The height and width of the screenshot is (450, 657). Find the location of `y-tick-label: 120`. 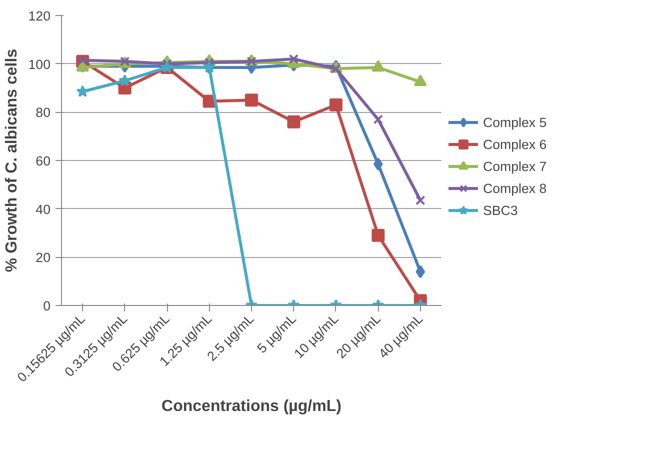

y-tick-label: 120 is located at coordinates (39, 16).